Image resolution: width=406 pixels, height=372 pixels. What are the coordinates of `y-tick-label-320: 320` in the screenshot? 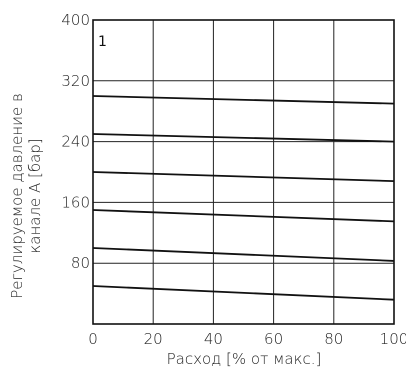 It's located at (75, 81).